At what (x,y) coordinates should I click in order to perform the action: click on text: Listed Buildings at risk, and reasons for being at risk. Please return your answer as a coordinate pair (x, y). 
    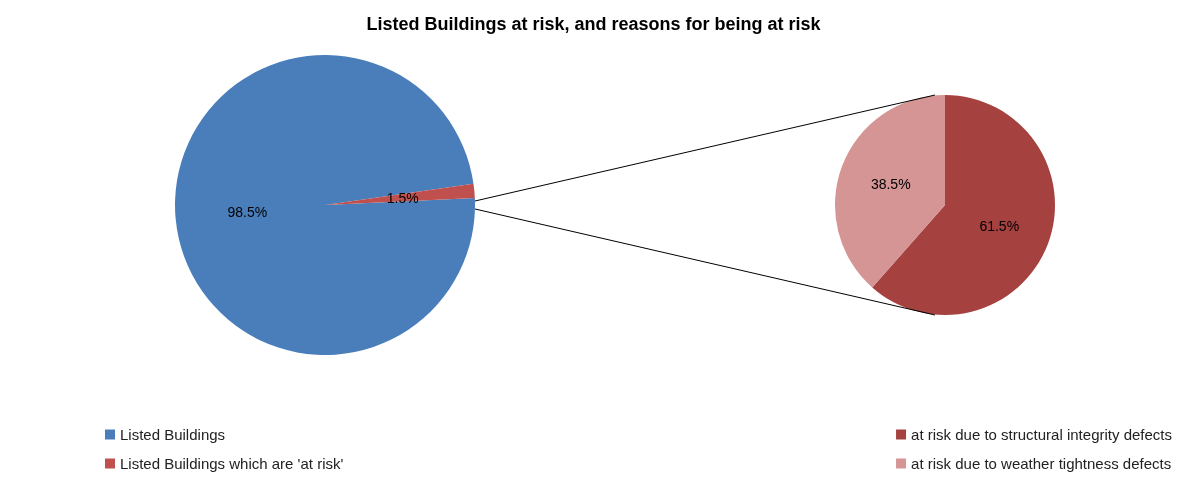
    Looking at the image, I should click on (594, 24).